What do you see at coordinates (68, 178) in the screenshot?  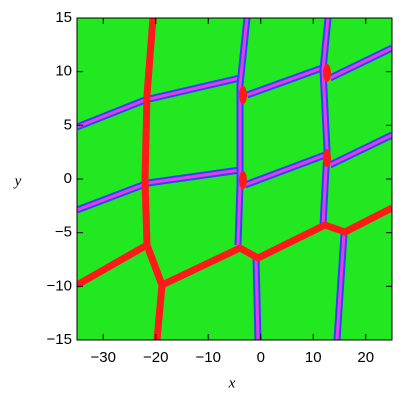 I see `y-tick-label: 0` at bounding box center [68, 178].